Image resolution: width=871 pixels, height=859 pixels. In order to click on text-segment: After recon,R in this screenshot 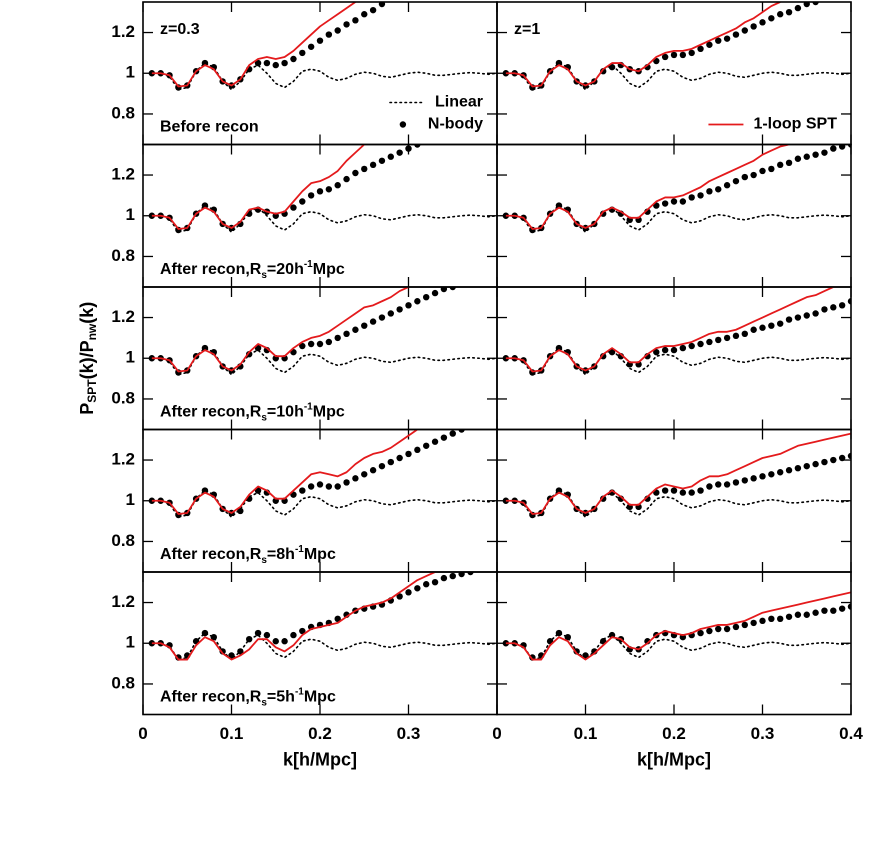, I will do `click(211, 697)`.